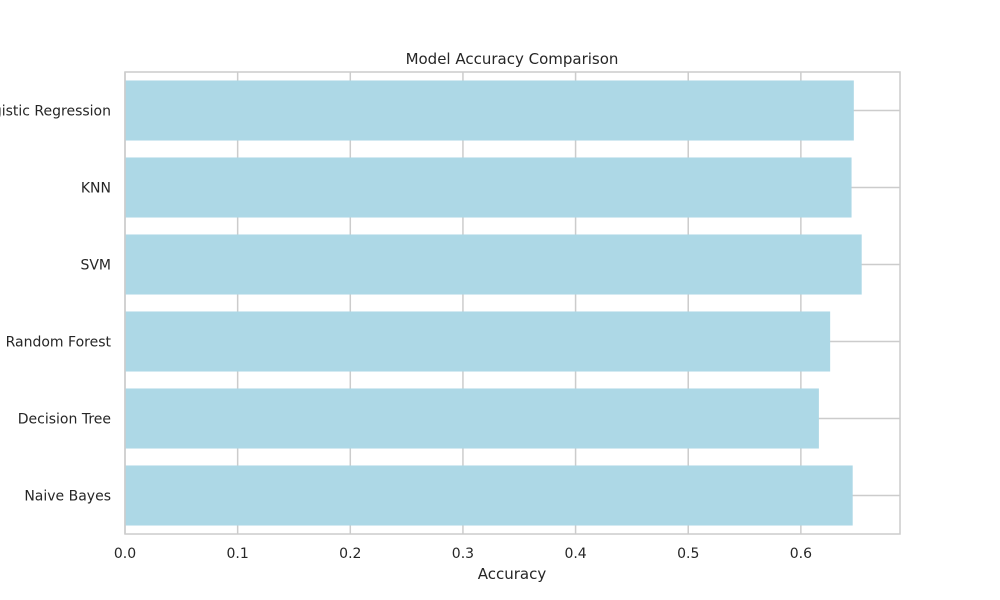 This screenshot has width=1000, height=600. I want to click on x-tick-label: 0.2, so click(350, 554).